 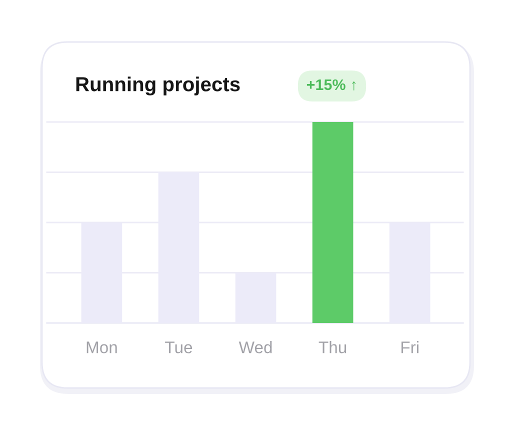 What do you see at coordinates (333, 222) in the screenshot?
I see `bar` at bounding box center [333, 222].